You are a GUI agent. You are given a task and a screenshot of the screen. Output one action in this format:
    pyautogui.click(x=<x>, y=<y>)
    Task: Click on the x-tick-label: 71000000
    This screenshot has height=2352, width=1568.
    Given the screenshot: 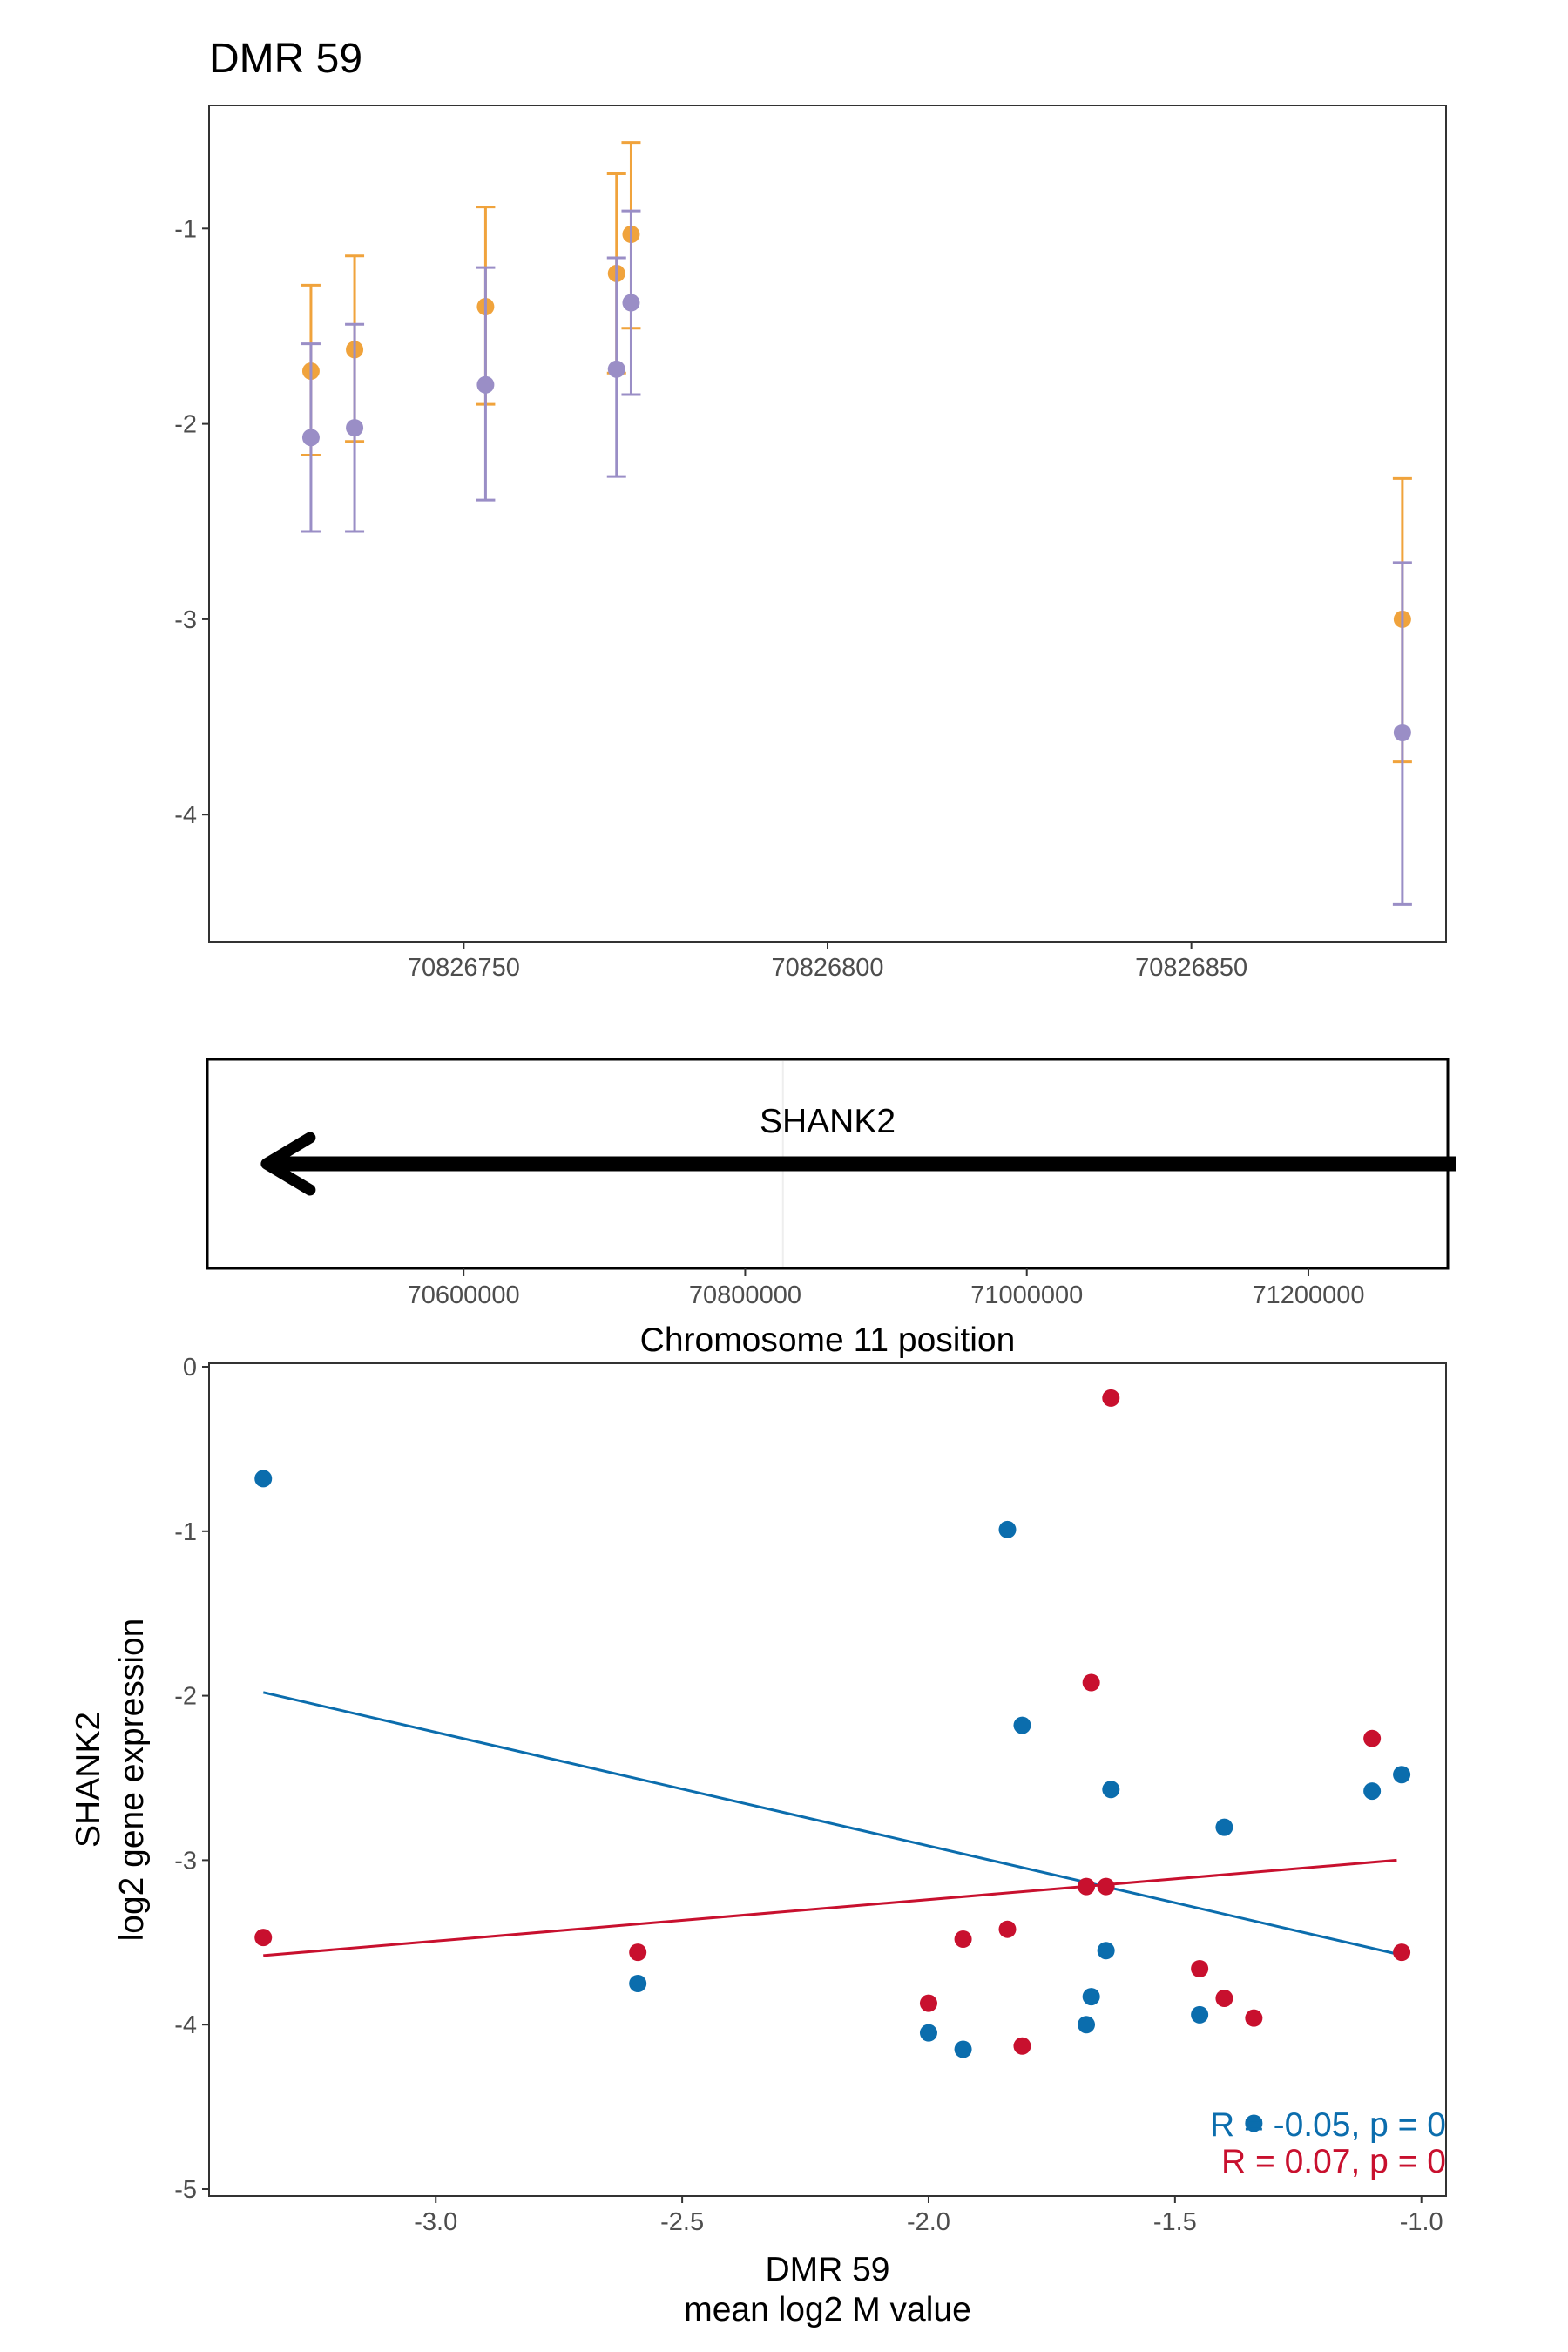 What is the action you would take?
    pyautogui.click(x=1026, y=1295)
    